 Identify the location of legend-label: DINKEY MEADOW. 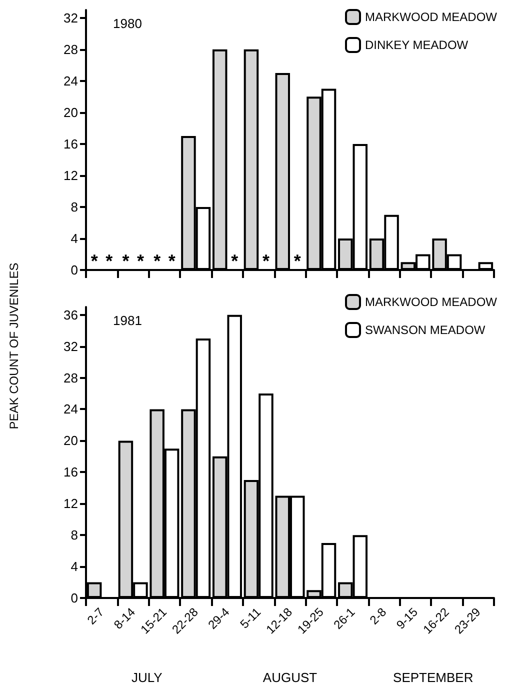
(417, 45).